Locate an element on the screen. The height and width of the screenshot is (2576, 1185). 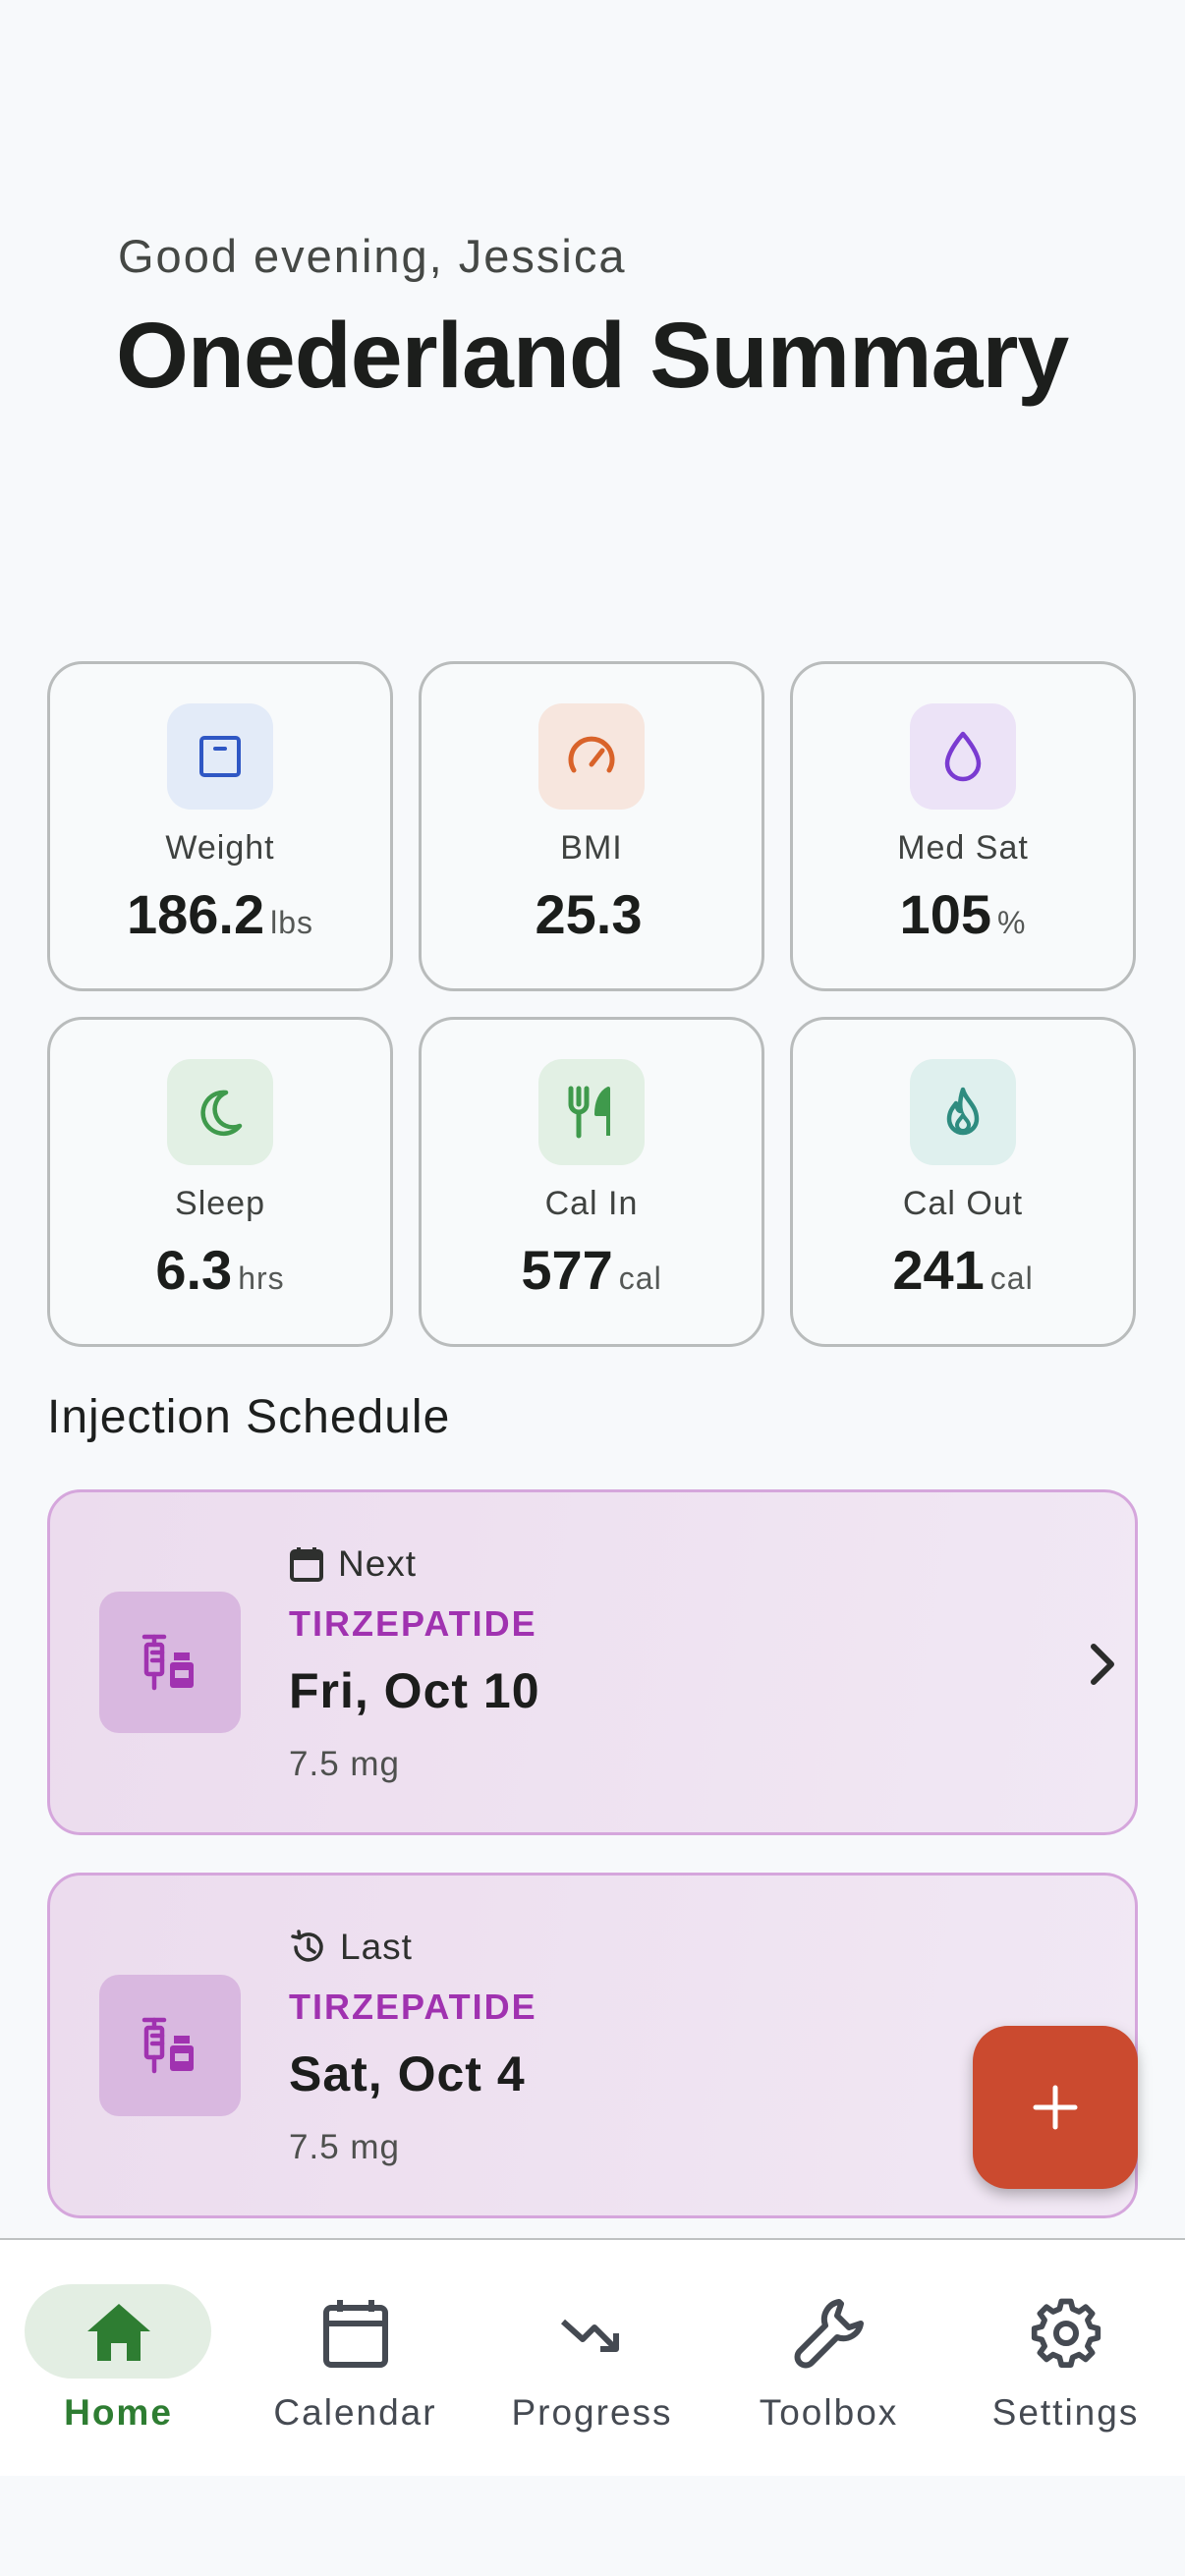
bottom-nav: Home Calendar Progress Toolbox Settings is located at coordinates (592, 2357).